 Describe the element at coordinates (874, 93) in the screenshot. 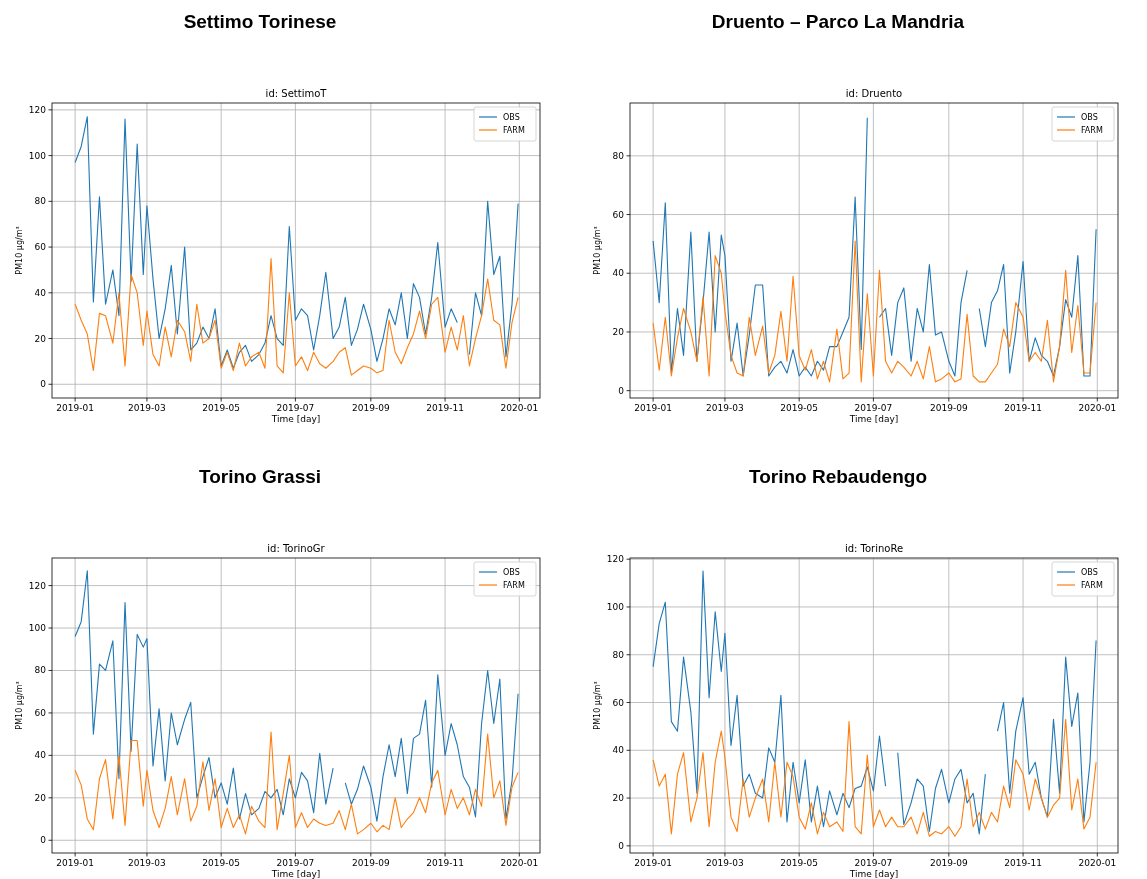

I see `chart-subtitle: id: Druento` at that location.